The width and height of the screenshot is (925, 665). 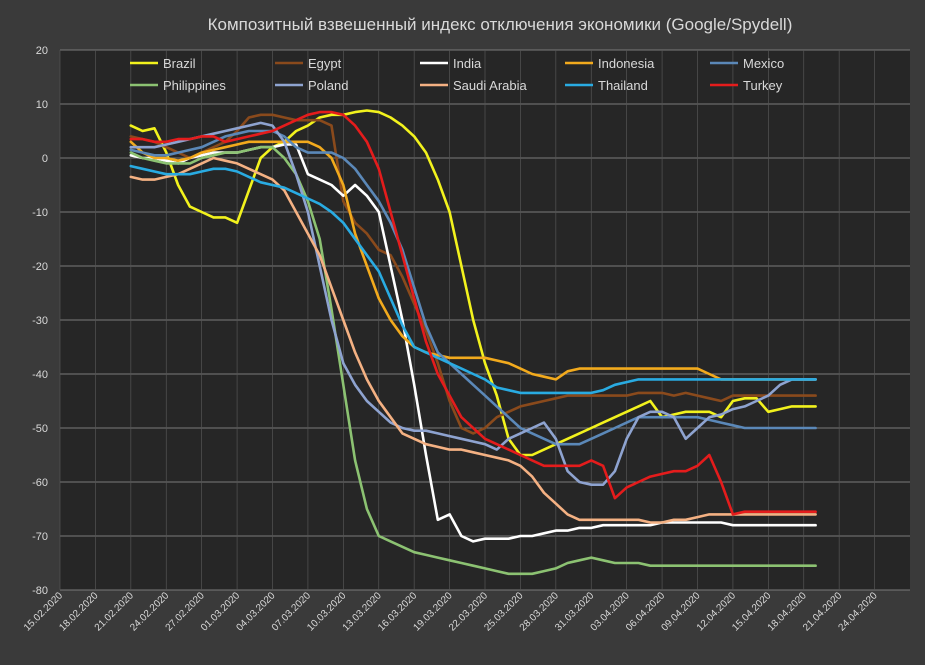 I want to click on legend-label-turkey: Turkey, so click(x=763, y=85).